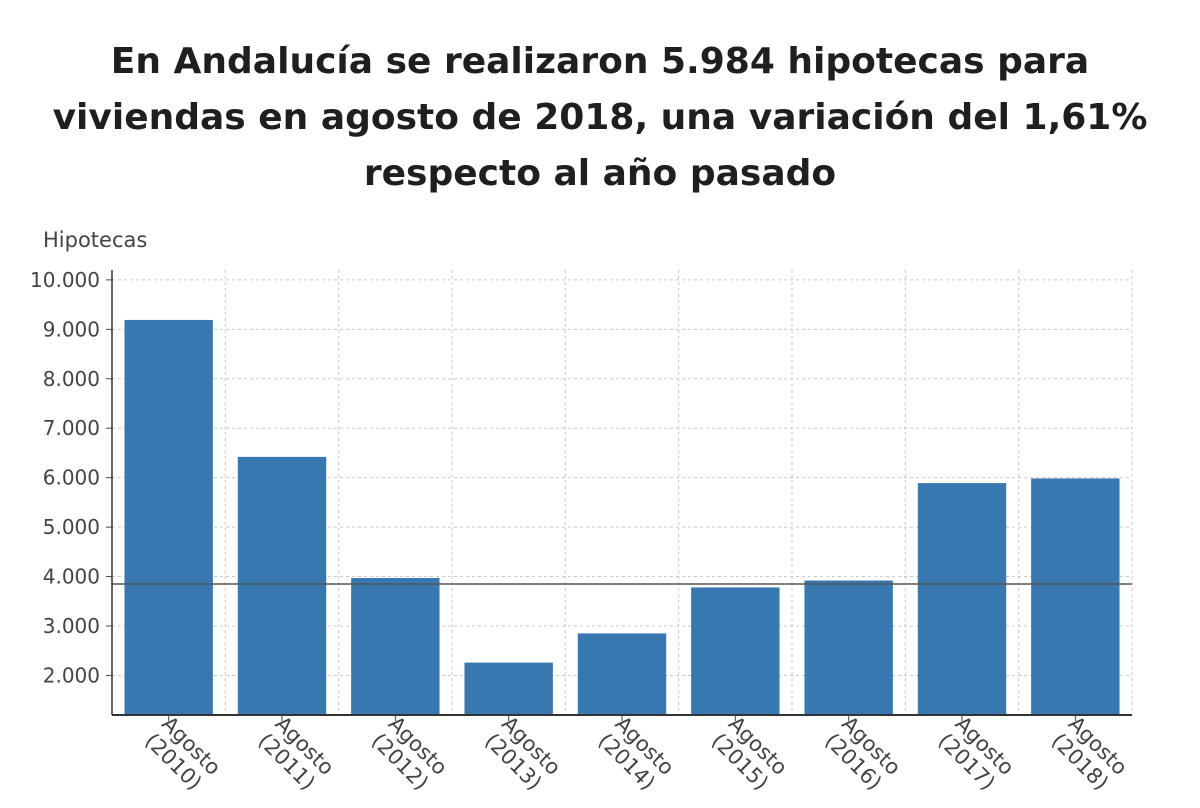 This screenshot has width=1200, height=808. Describe the element at coordinates (71, 329) in the screenshot. I see `y-tick-label: 9.000` at that location.